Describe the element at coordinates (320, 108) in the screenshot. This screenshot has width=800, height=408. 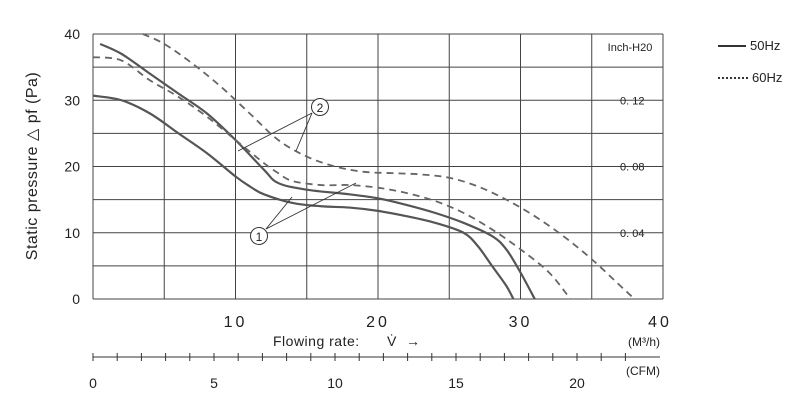
I see `annotation-2-label: 2` at that location.